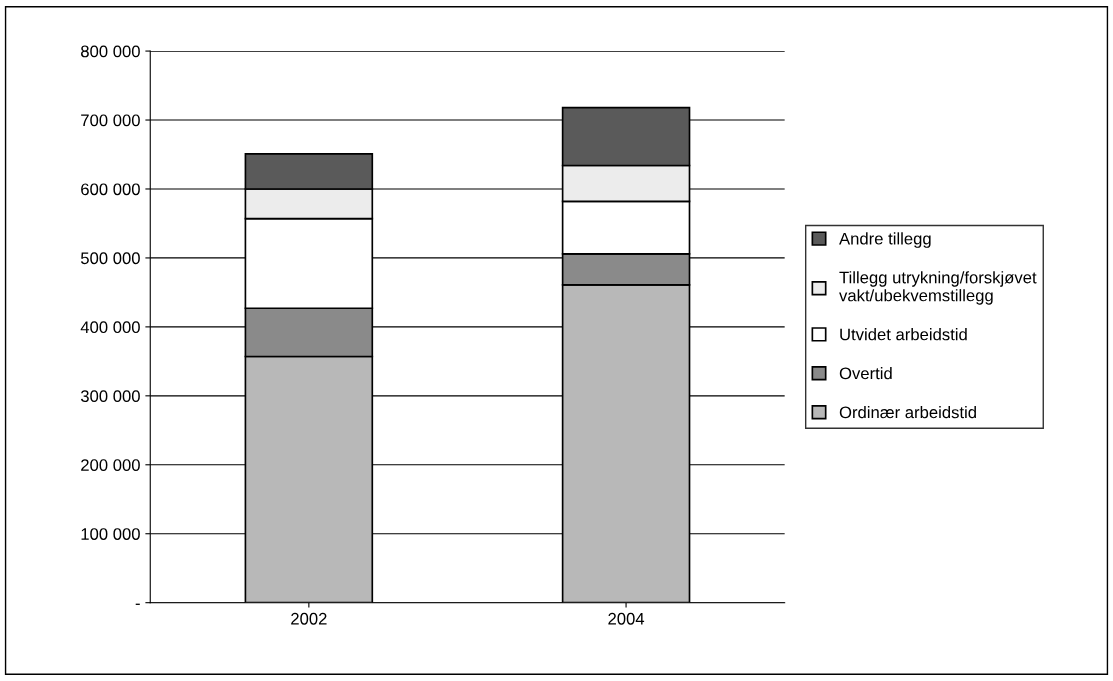 The width and height of the screenshot is (1113, 681). I want to click on x-tick-label: 2002, so click(309, 618).